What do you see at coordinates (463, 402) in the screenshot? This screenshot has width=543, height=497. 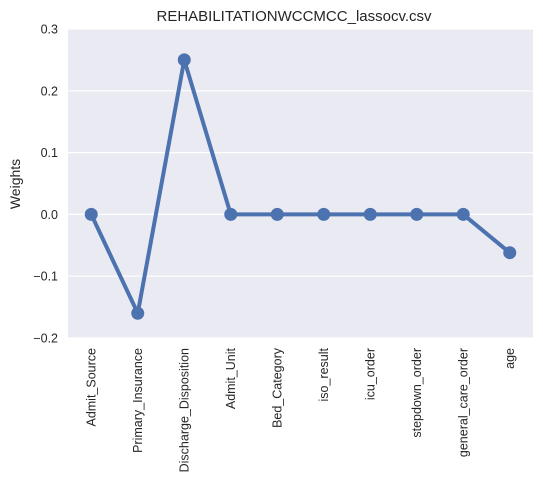 I see `x-tick-label: general_care_order` at bounding box center [463, 402].